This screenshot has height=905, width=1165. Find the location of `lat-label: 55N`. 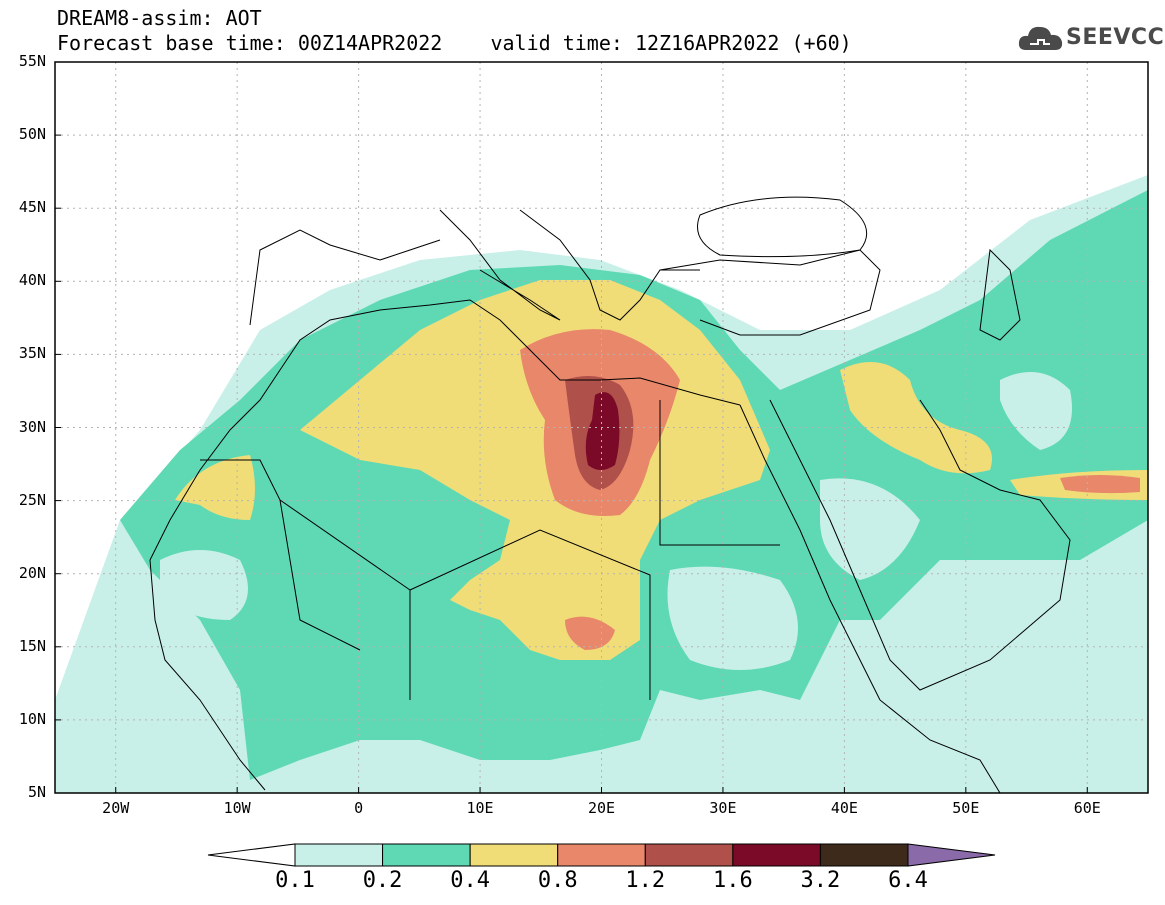

lat-label: 55N is located at coordinates (32, 61).